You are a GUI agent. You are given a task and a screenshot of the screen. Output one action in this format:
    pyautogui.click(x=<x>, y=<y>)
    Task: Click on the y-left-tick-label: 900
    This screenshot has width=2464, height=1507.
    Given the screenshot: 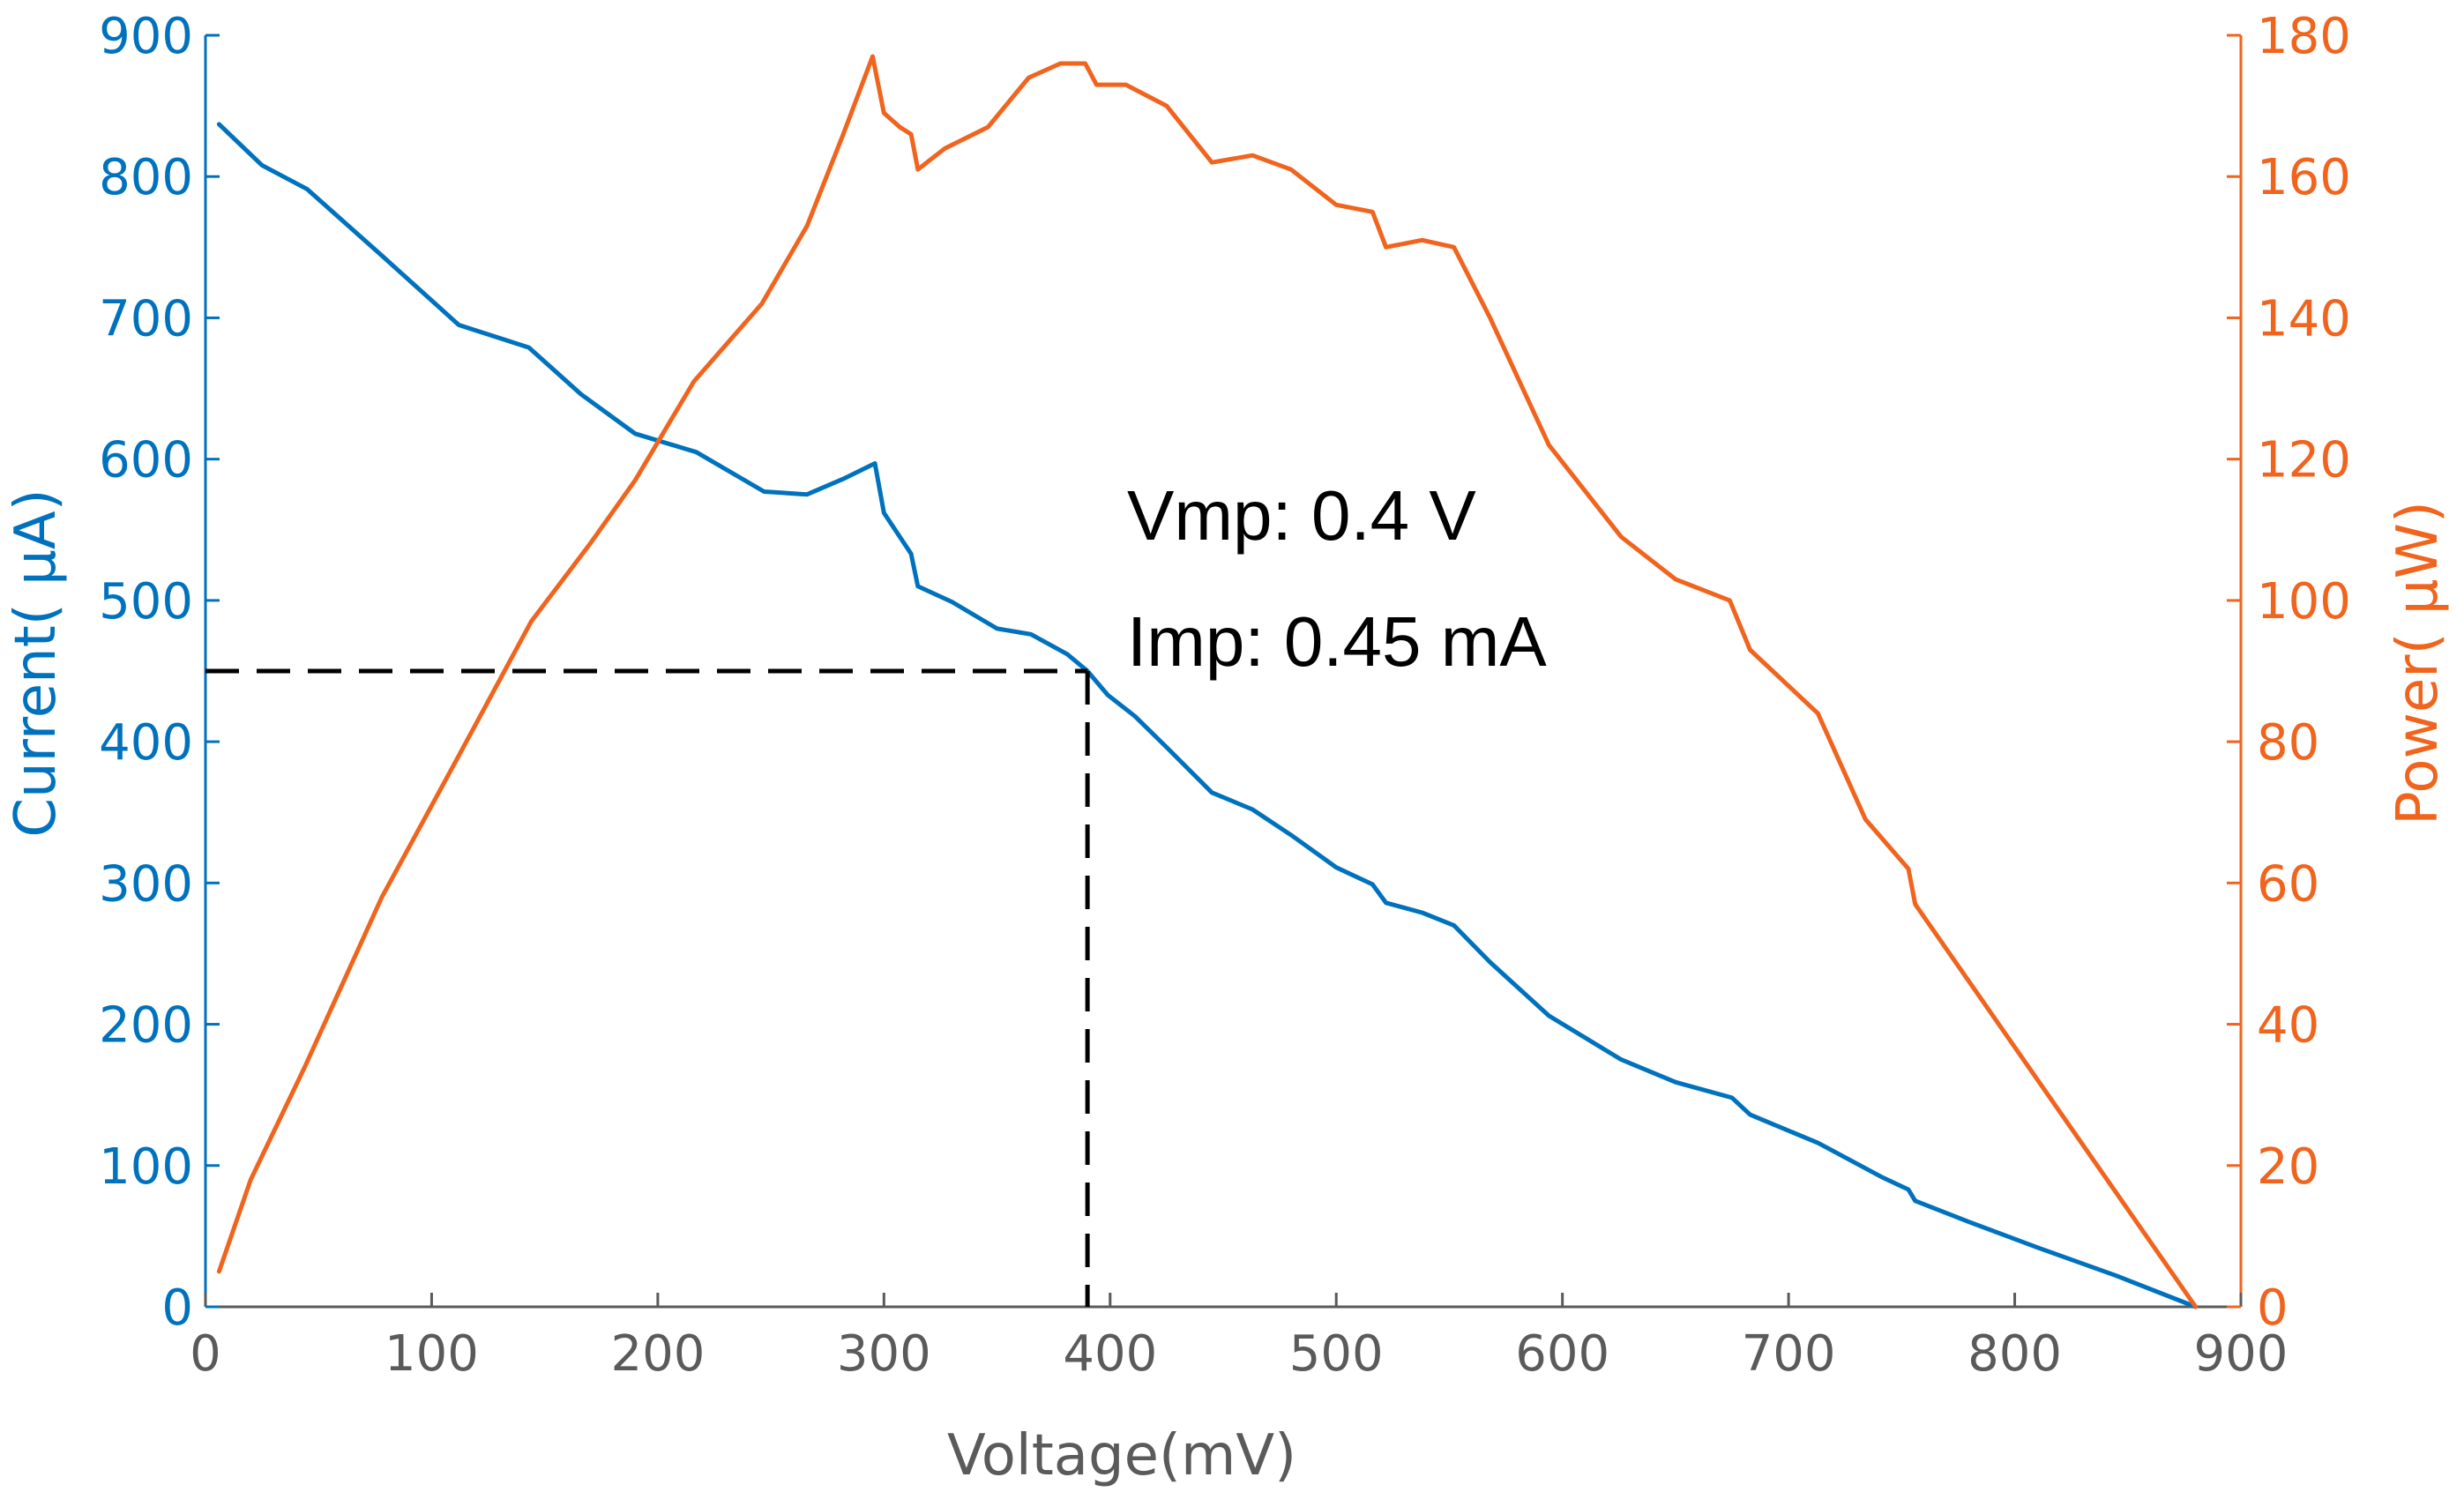 What is the action you would take?
    pyautogui.click(x=146, y=36)
    